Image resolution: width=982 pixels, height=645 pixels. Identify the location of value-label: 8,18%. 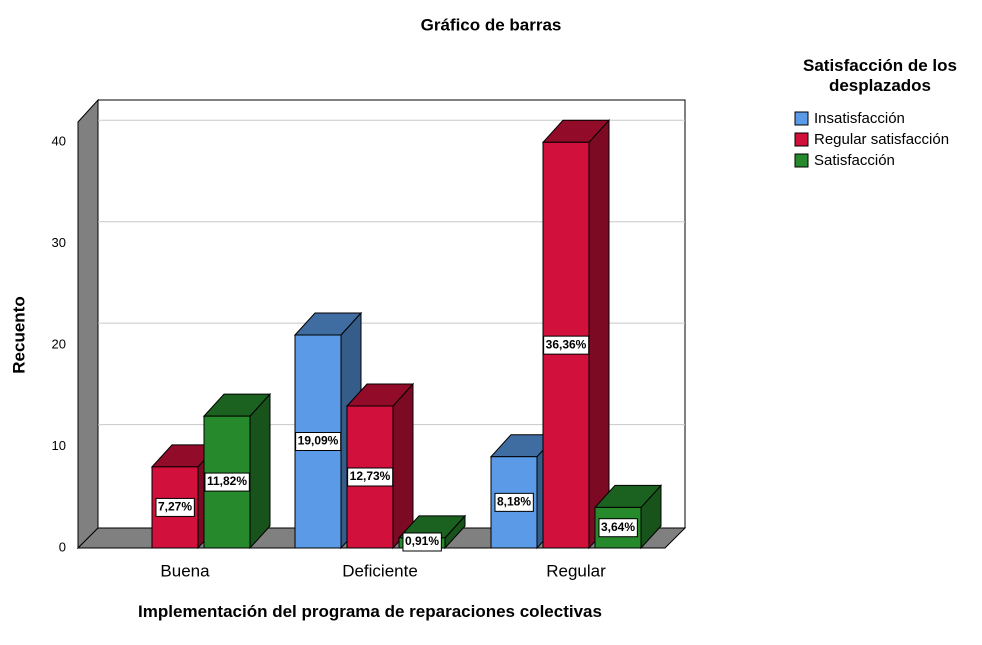
(514, 502).